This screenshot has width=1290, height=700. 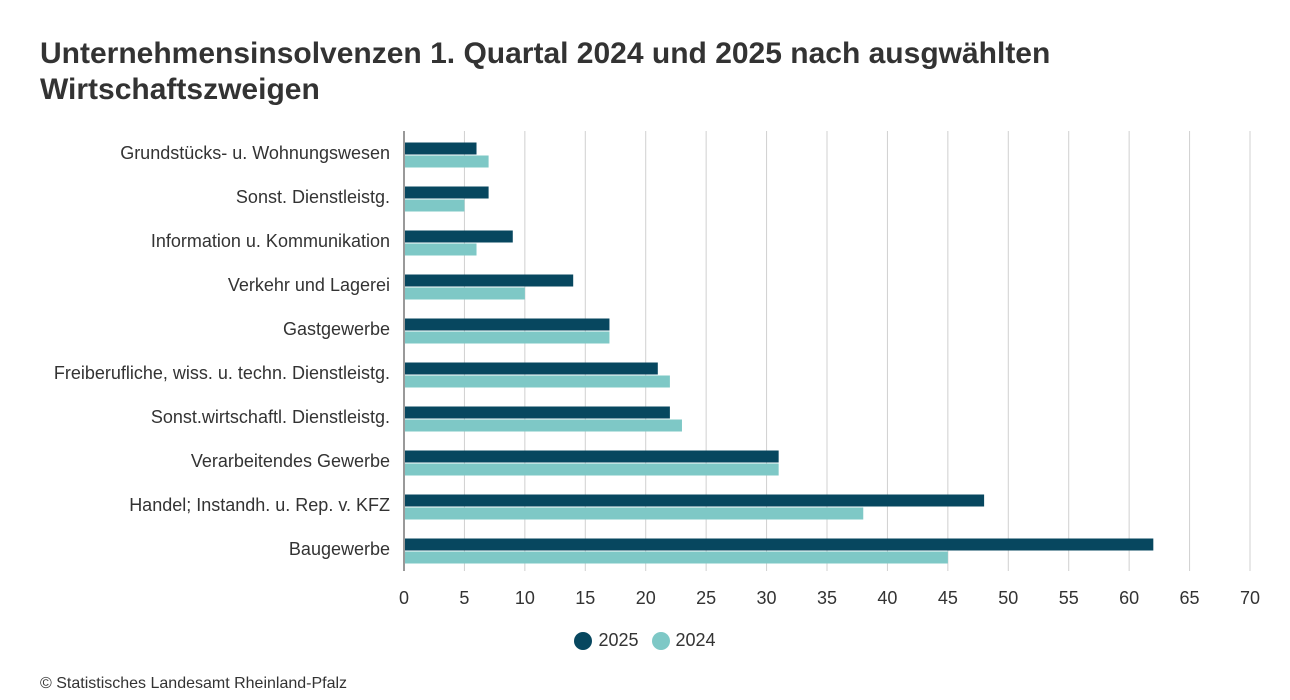 I want to click on x-tick-label: 55, so click(x=1069, y=598).